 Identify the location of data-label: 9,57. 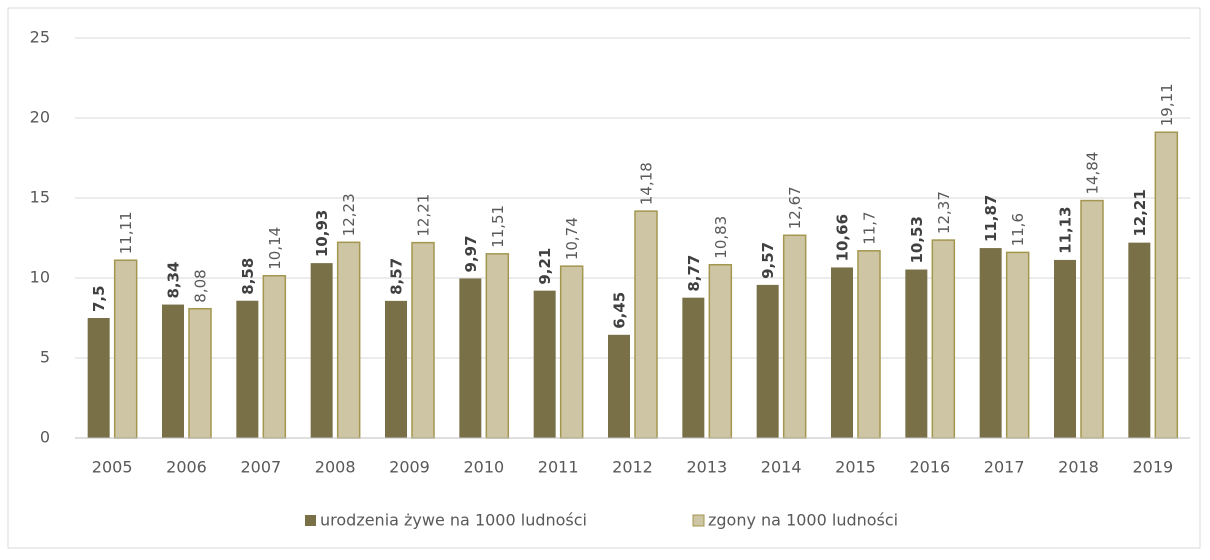
(768, 260).